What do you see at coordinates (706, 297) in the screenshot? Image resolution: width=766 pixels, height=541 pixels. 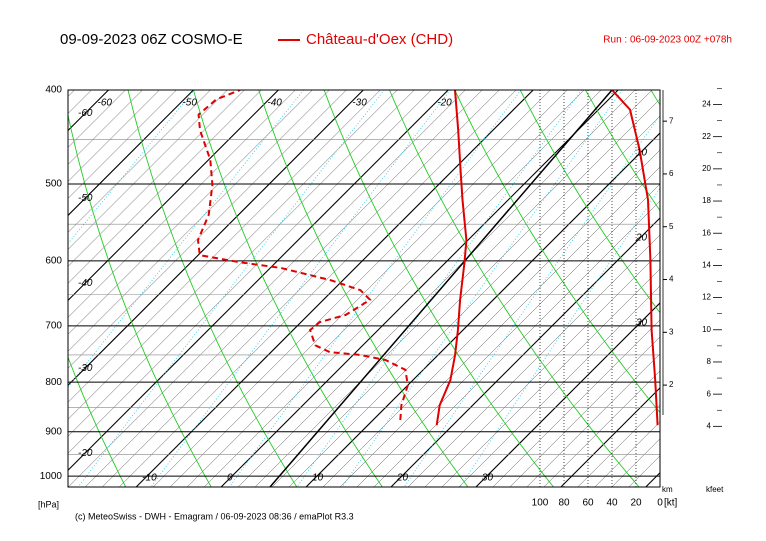 I see `kfeet-tick-label: 12` at bounding box center [706, 297].